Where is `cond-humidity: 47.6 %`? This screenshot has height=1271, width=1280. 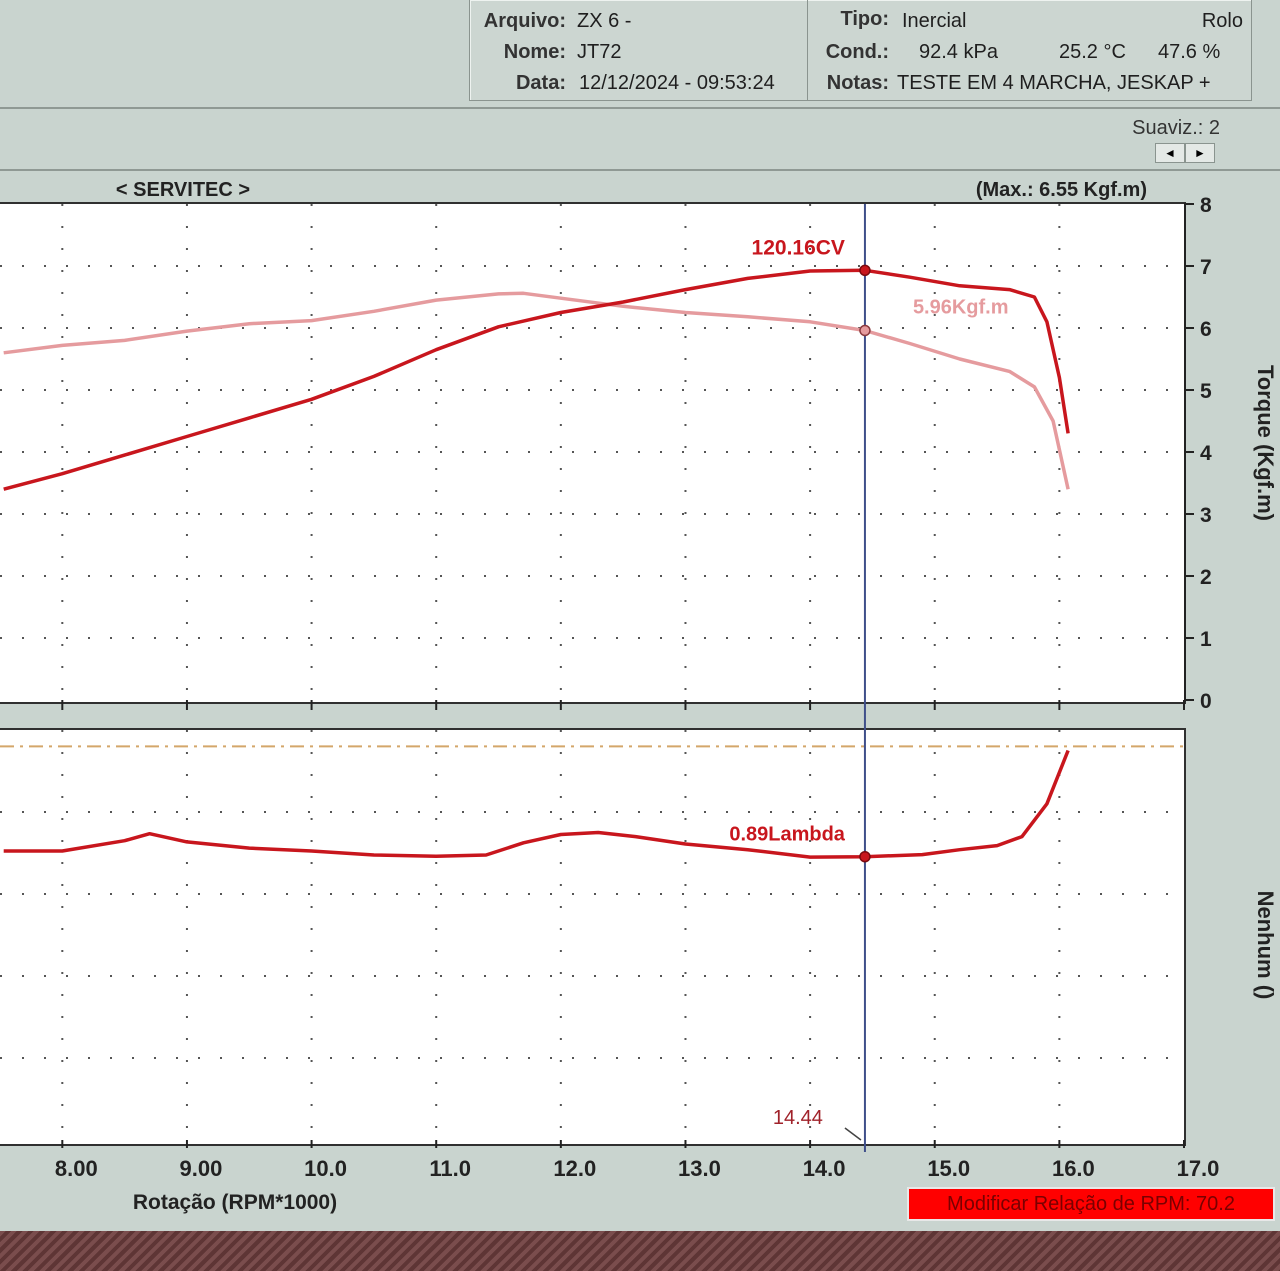
cond-humidity: 47.6 % is located at coordinates (1189, 52).